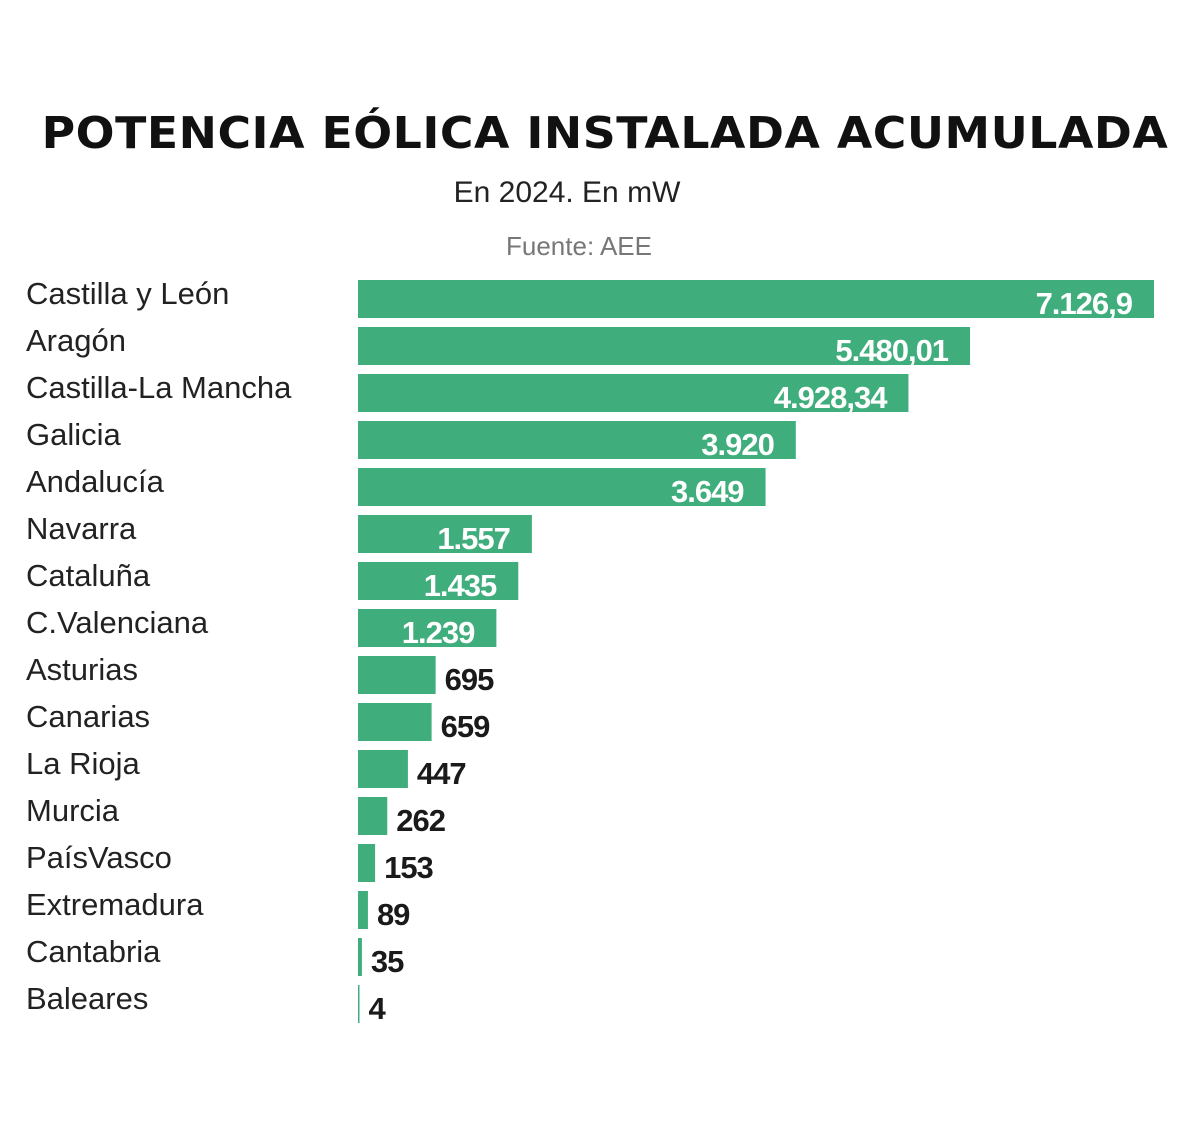 The image size is (1200, 1121). I want to click on category-label: Navarra, so click(81, 528).